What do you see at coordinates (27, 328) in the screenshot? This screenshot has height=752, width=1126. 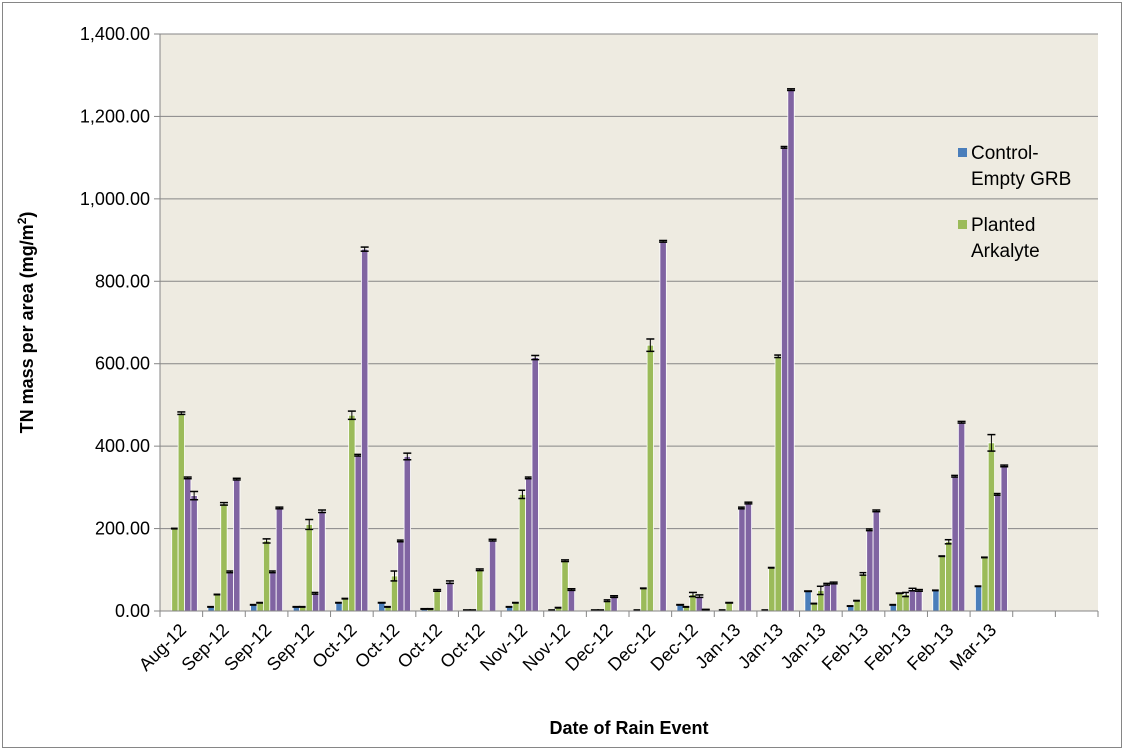 I see `y-axis-title-main: TN mass per area (mg/m` at bounding box center [27, 328].